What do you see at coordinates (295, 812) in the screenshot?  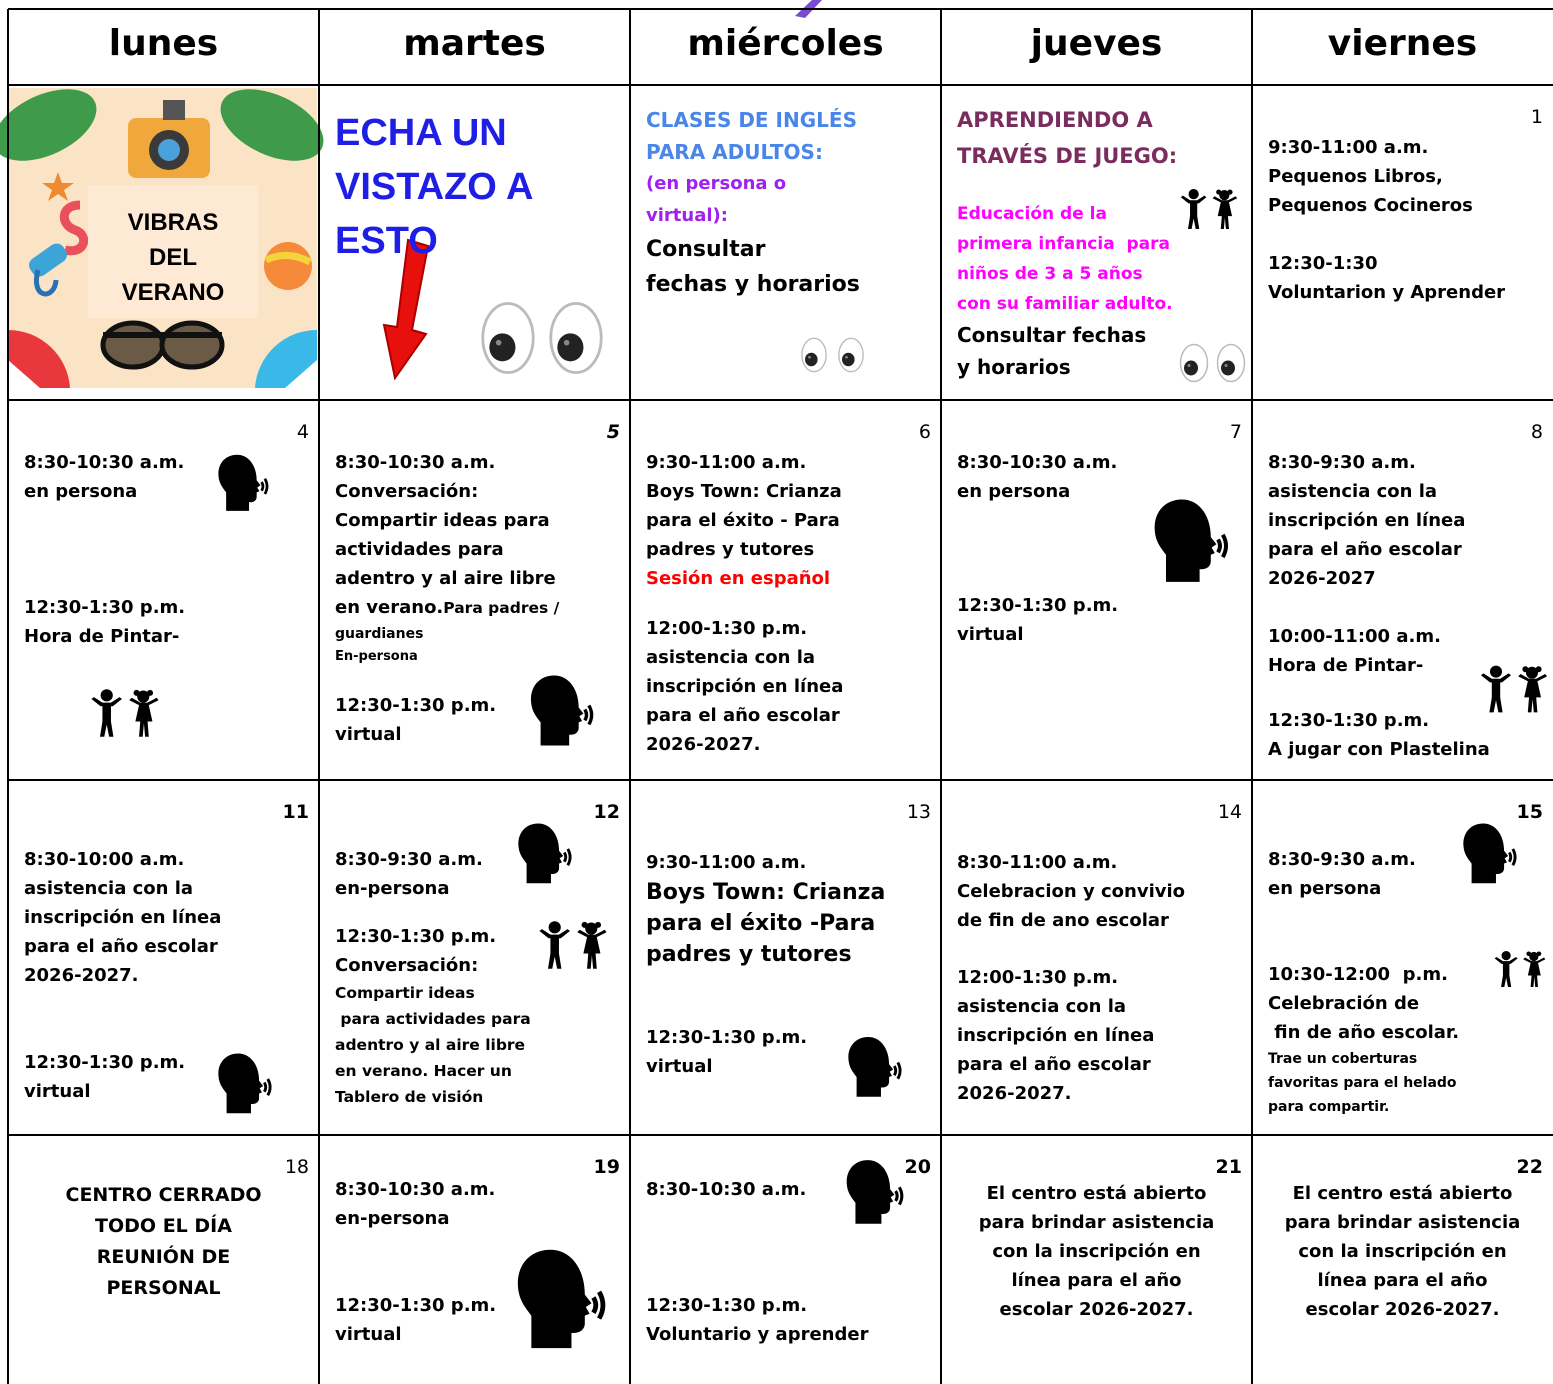 I see `day-number: 11` at bounding box center [295, 812].